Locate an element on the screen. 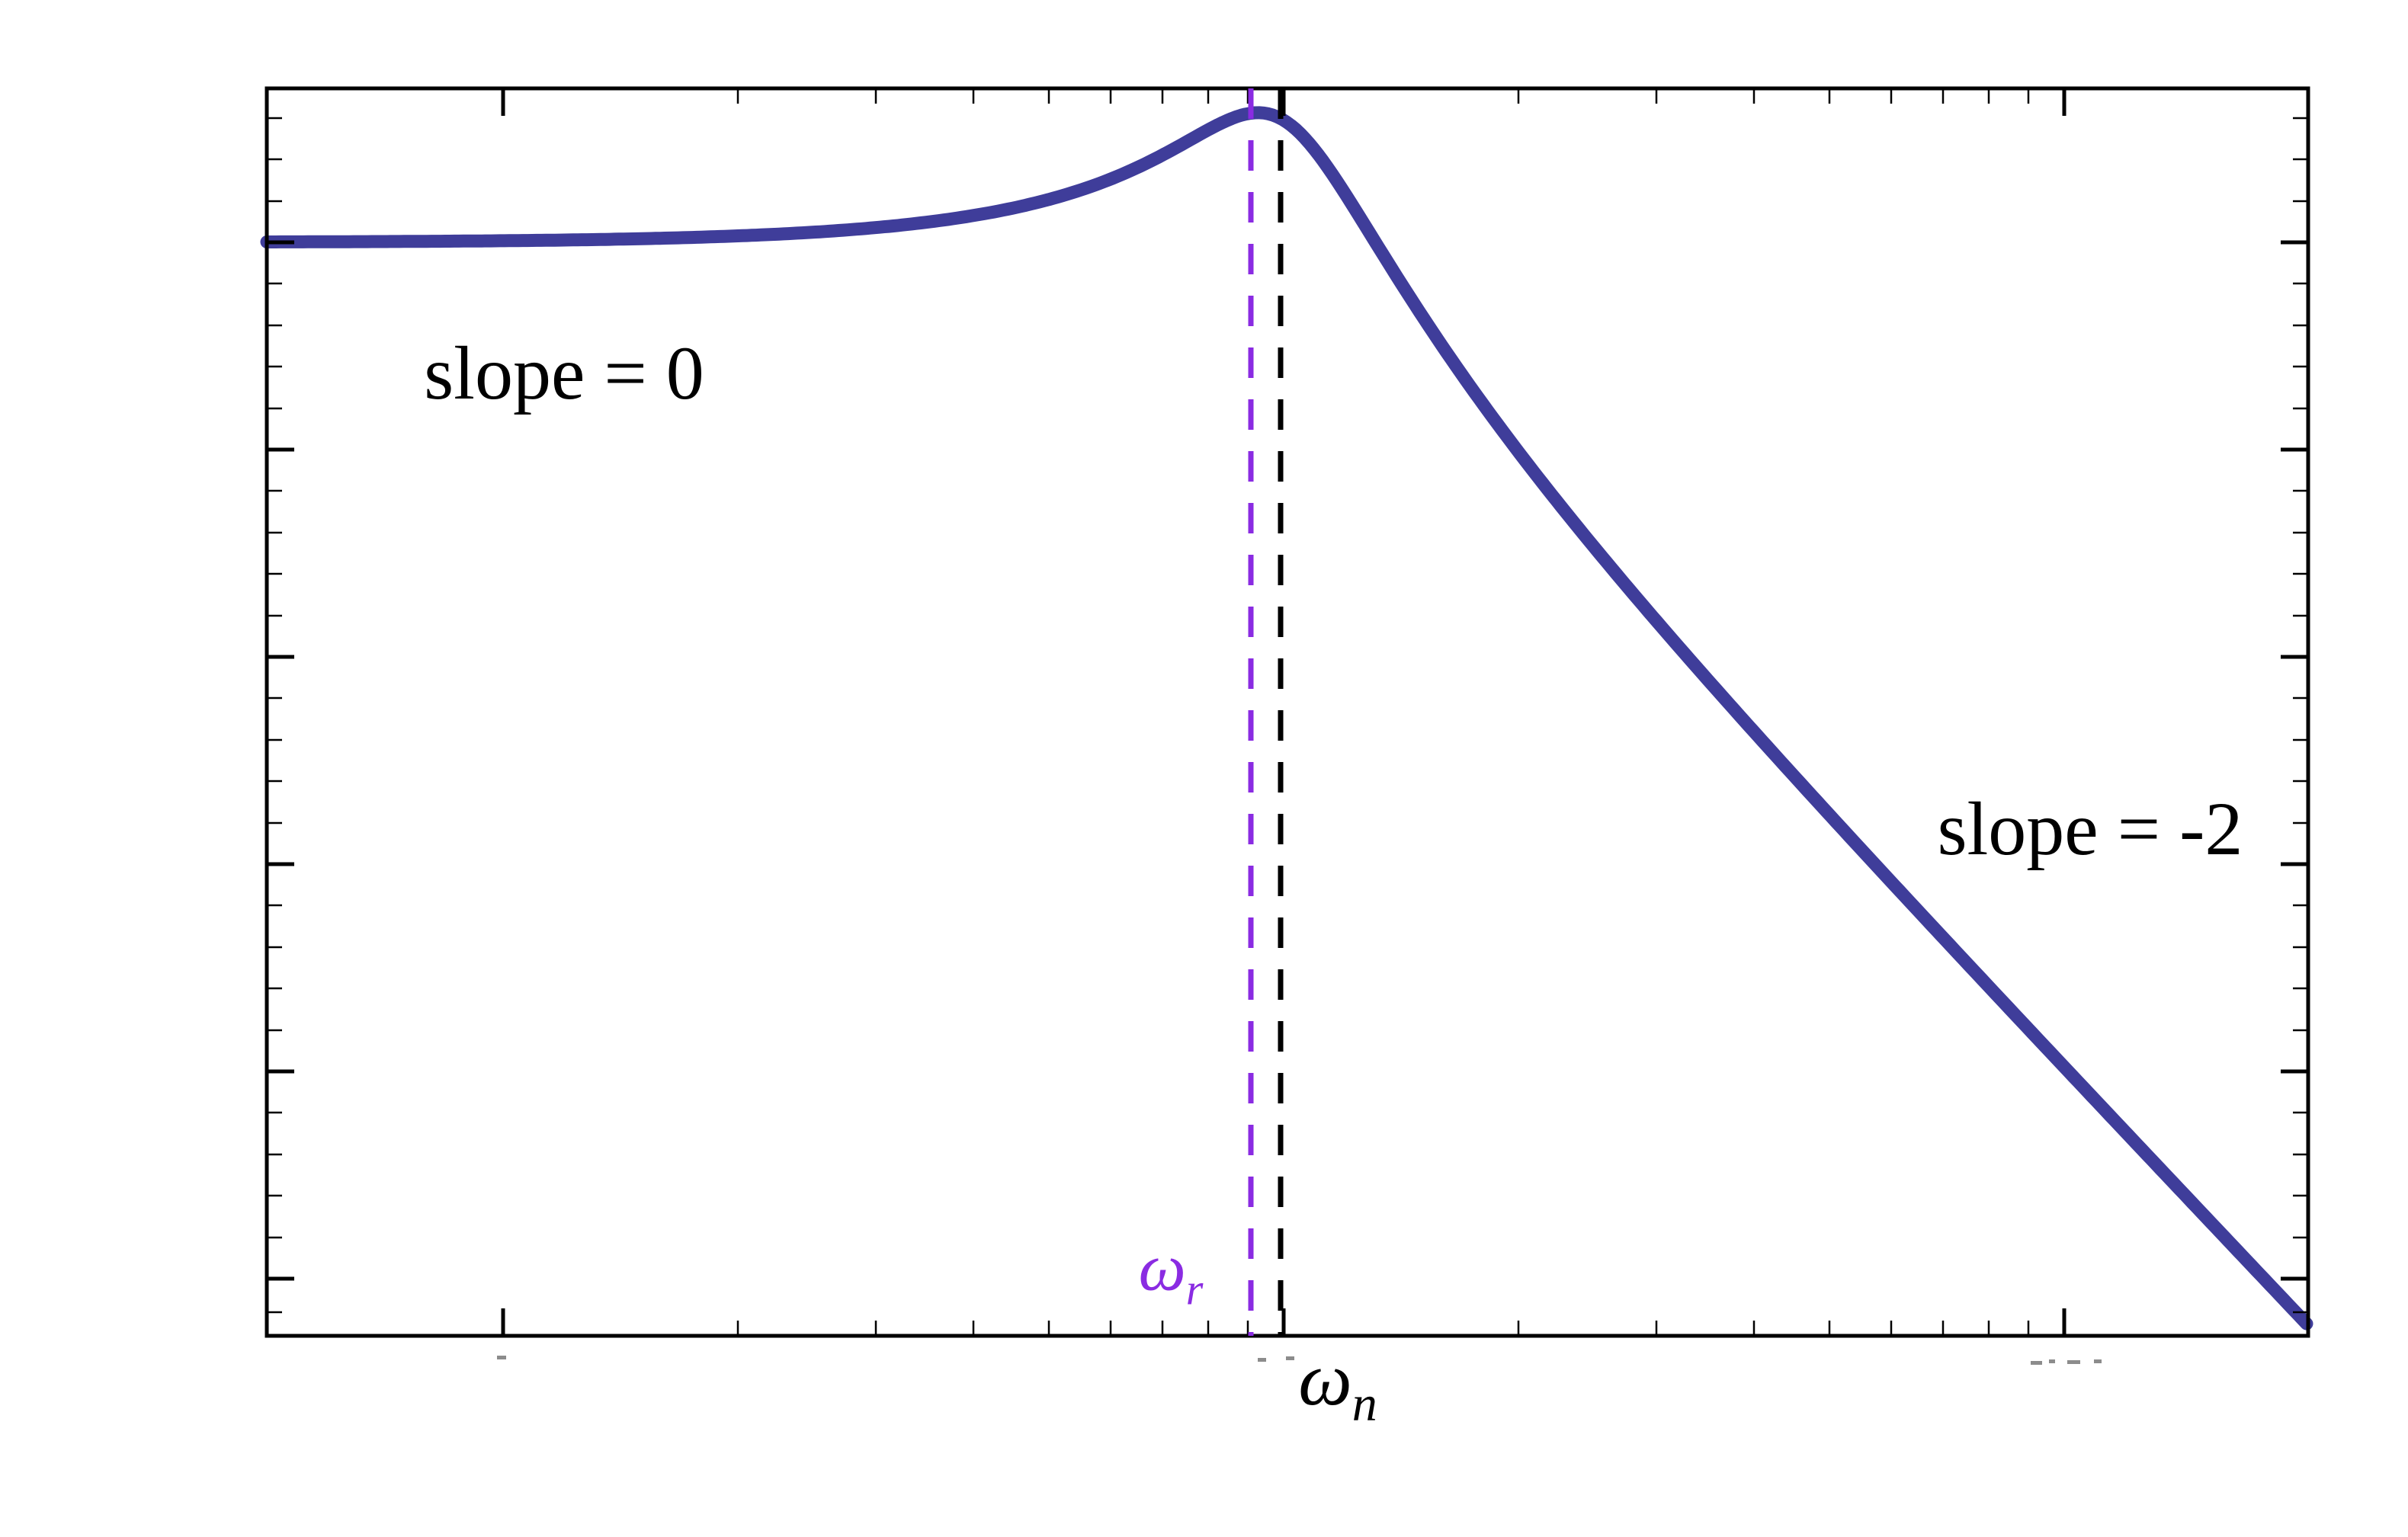 The image size is (2408, 1537). slope-zero-label: slope = 0 is located at coordinates (564, 373).